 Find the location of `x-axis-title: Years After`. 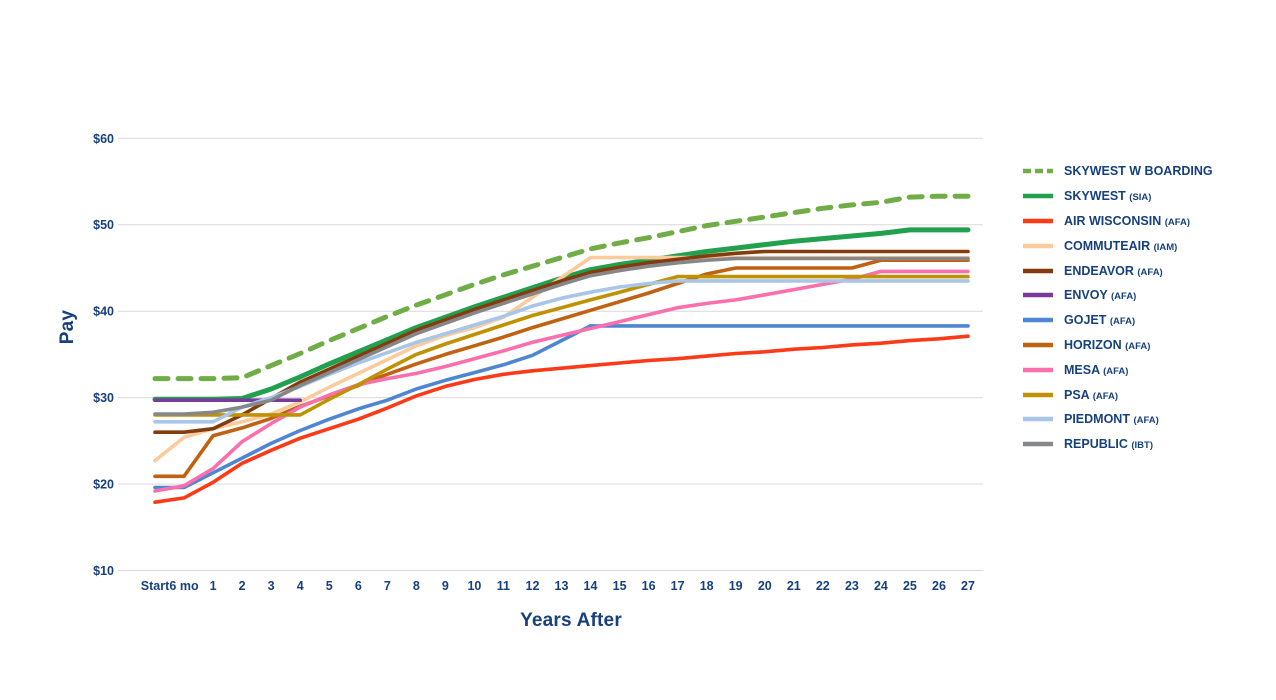

x-axis-title: Years After is located at coordinates (571, 620).